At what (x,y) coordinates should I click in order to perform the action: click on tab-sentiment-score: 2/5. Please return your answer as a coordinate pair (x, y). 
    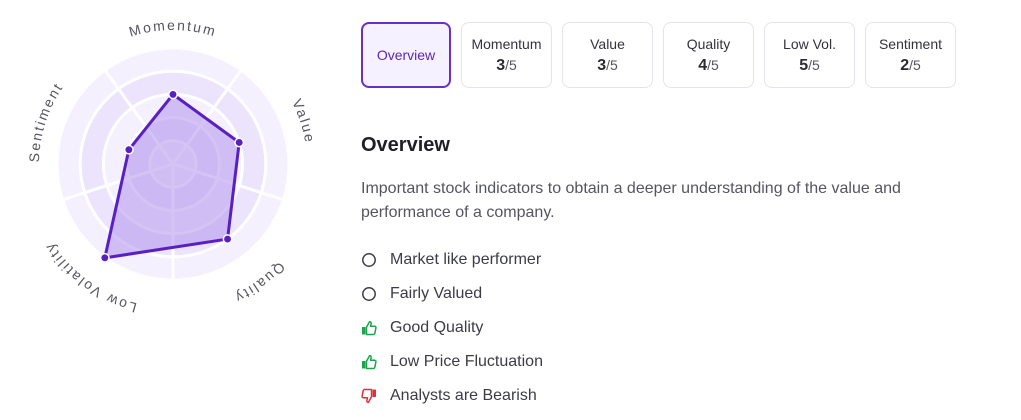
    Looking at the image, I should click on (910, 65).